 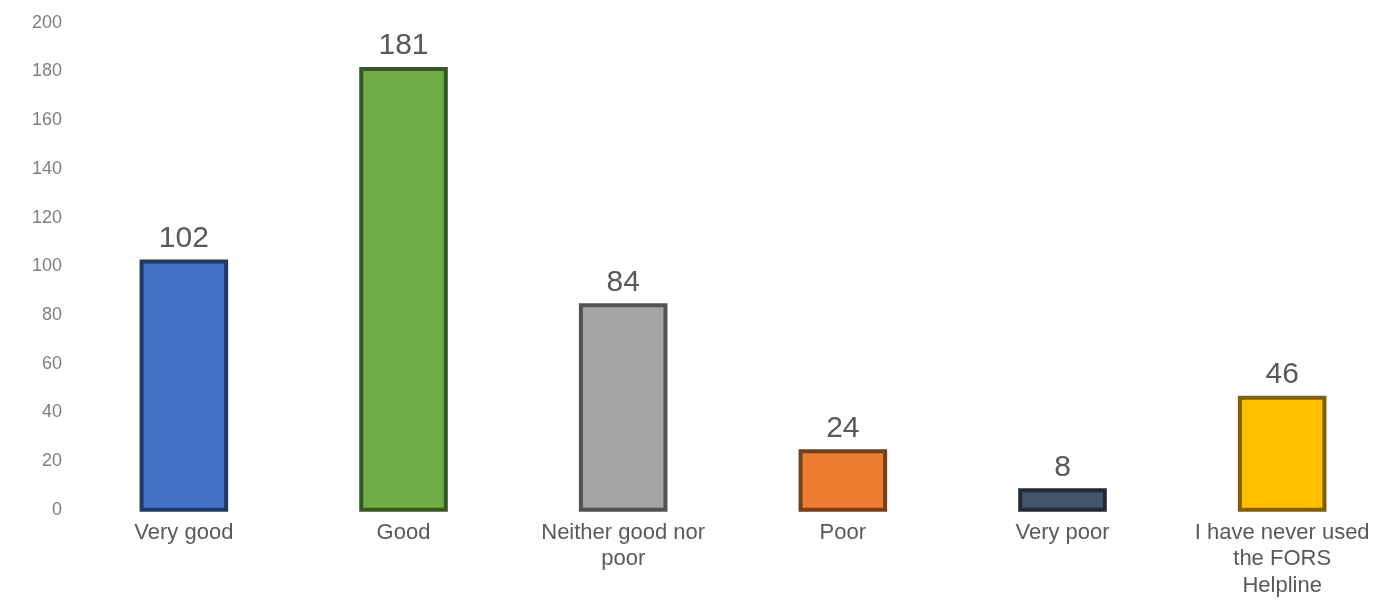 I want to click on y-tick-label: 180, so click(x=47, y=70).